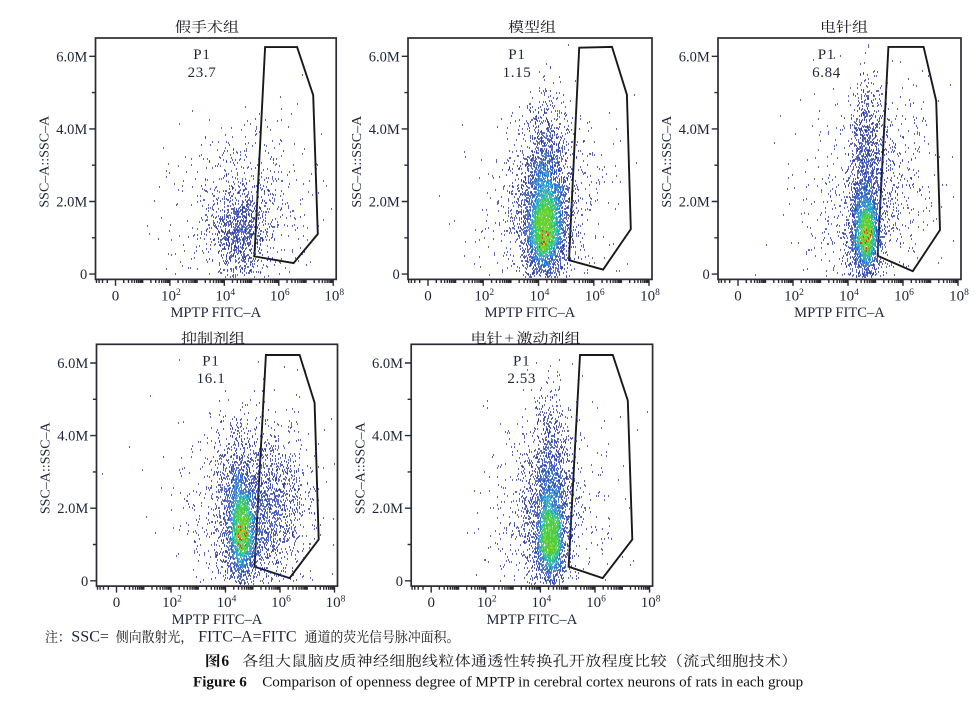  Describe the element at coordinates (92, 637) in the screenshot. I see `svg-text: SSC=` at that location.